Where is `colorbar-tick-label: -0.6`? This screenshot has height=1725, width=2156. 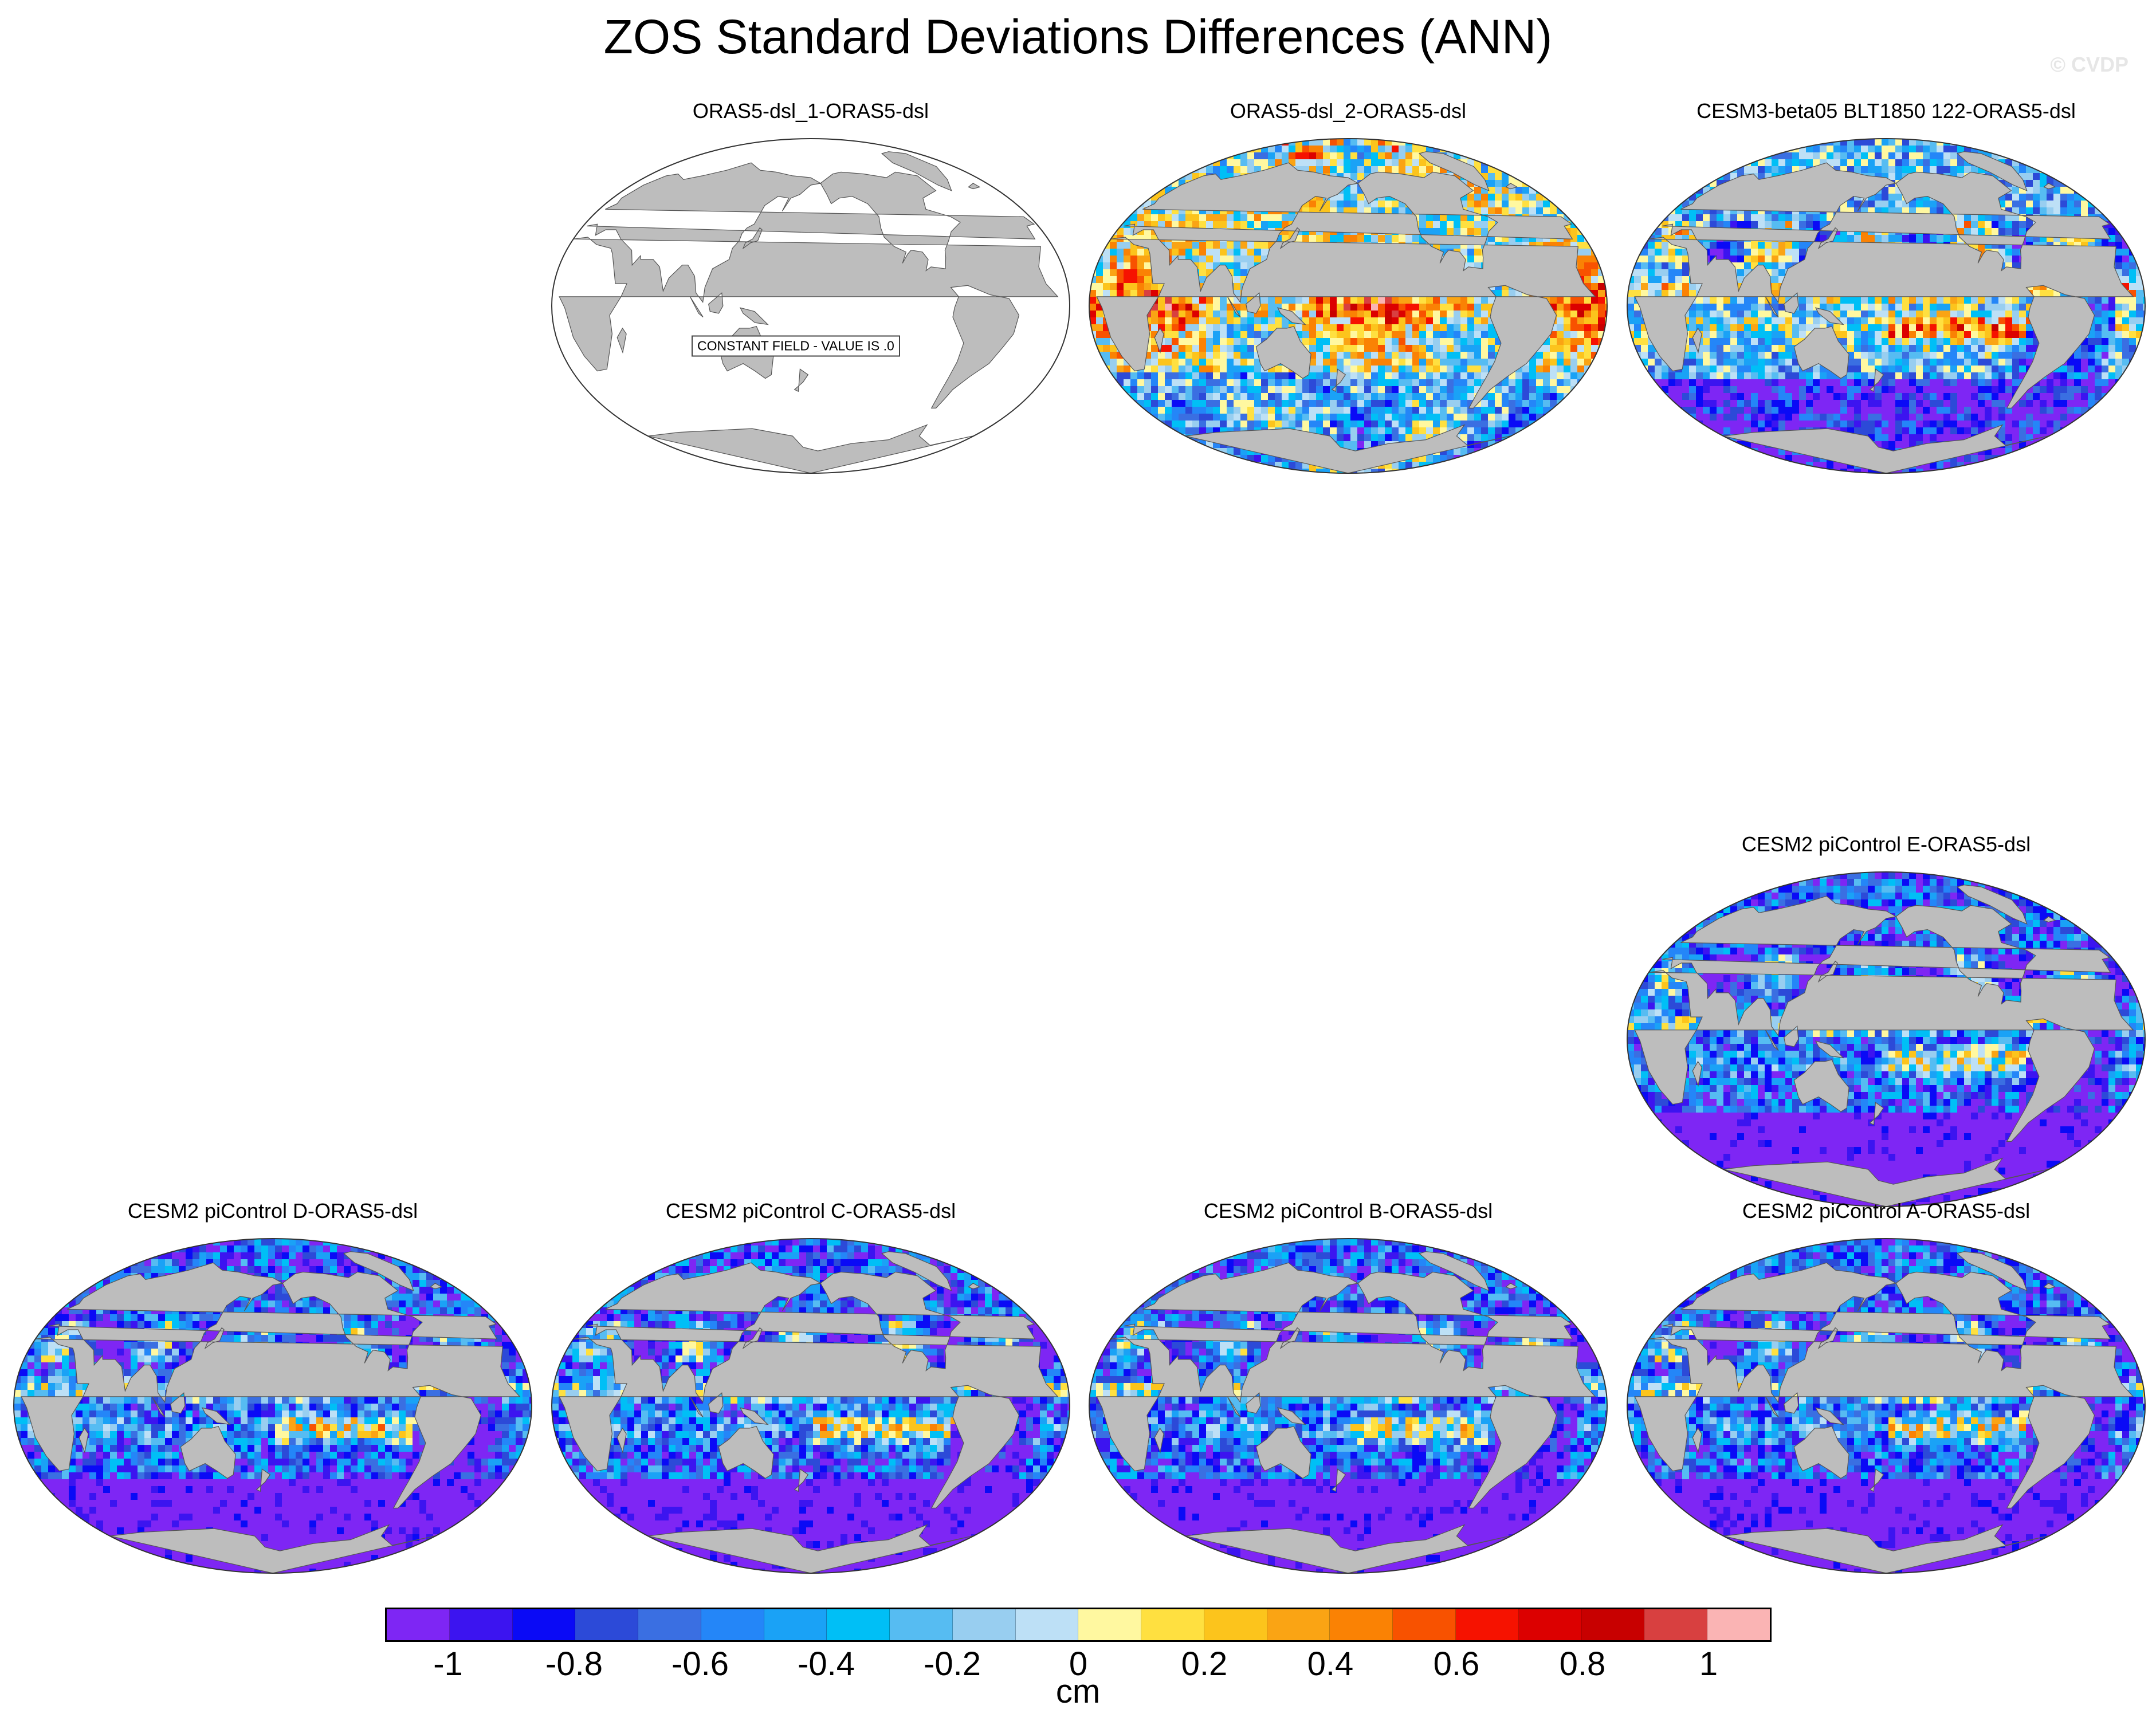
colorbar-tick-label: -0.6 is located at coordinates (700, 1664).